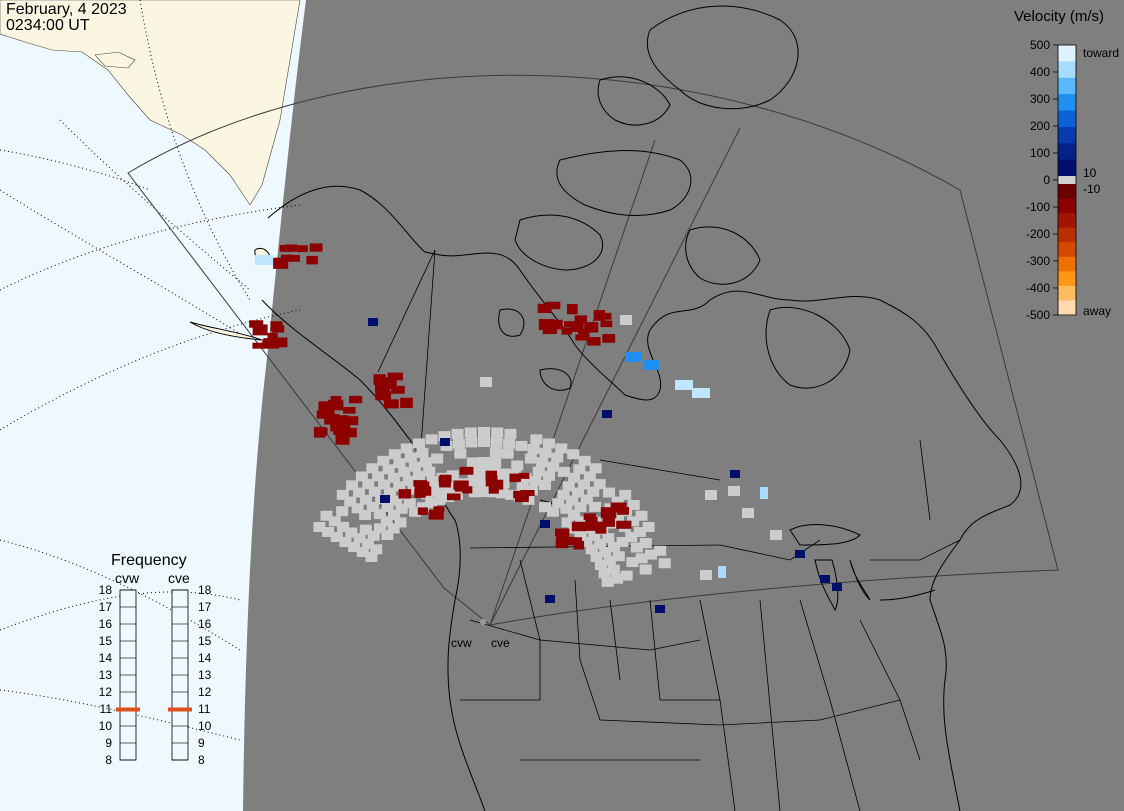 The width and height of the screenshot is (1124, 811). I want to click on siberia-landmass, so click(150, 103).